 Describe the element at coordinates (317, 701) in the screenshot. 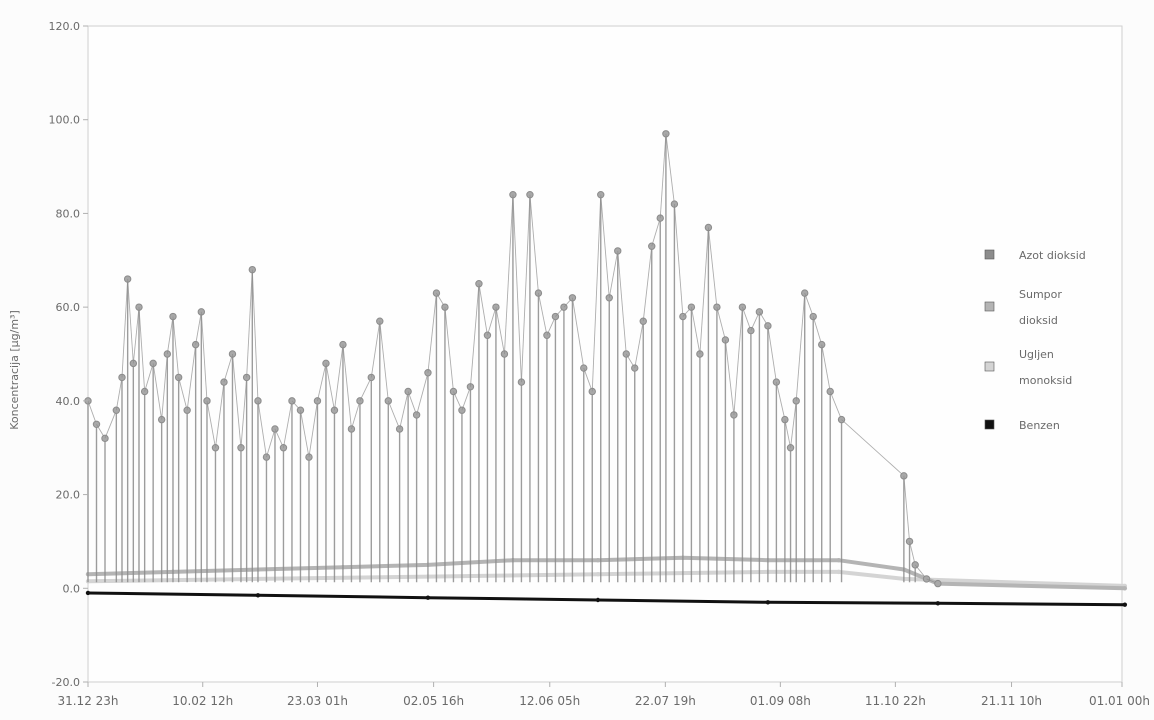

I see `x-tick-label: 23.03 01h` at that location.